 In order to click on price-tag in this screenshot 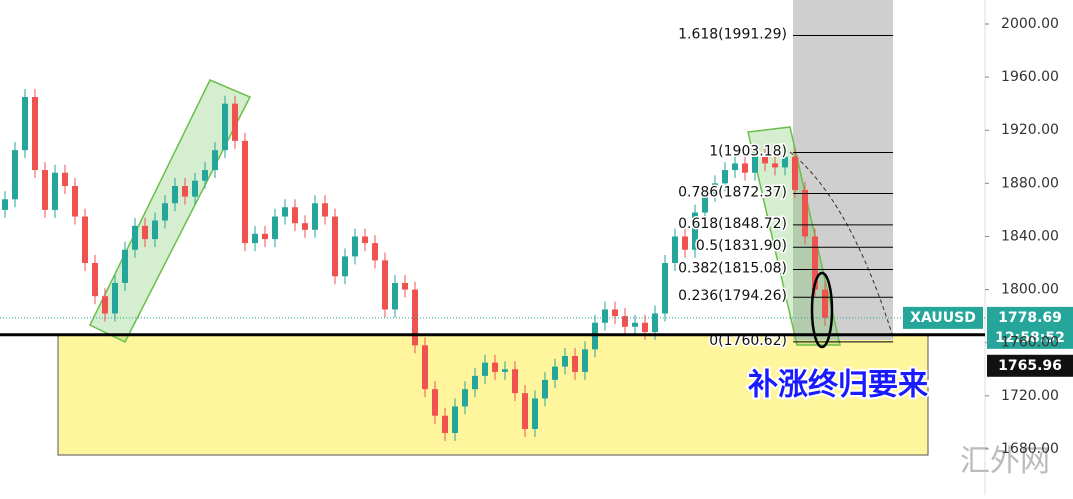, I will do `click(1030, 327)`.